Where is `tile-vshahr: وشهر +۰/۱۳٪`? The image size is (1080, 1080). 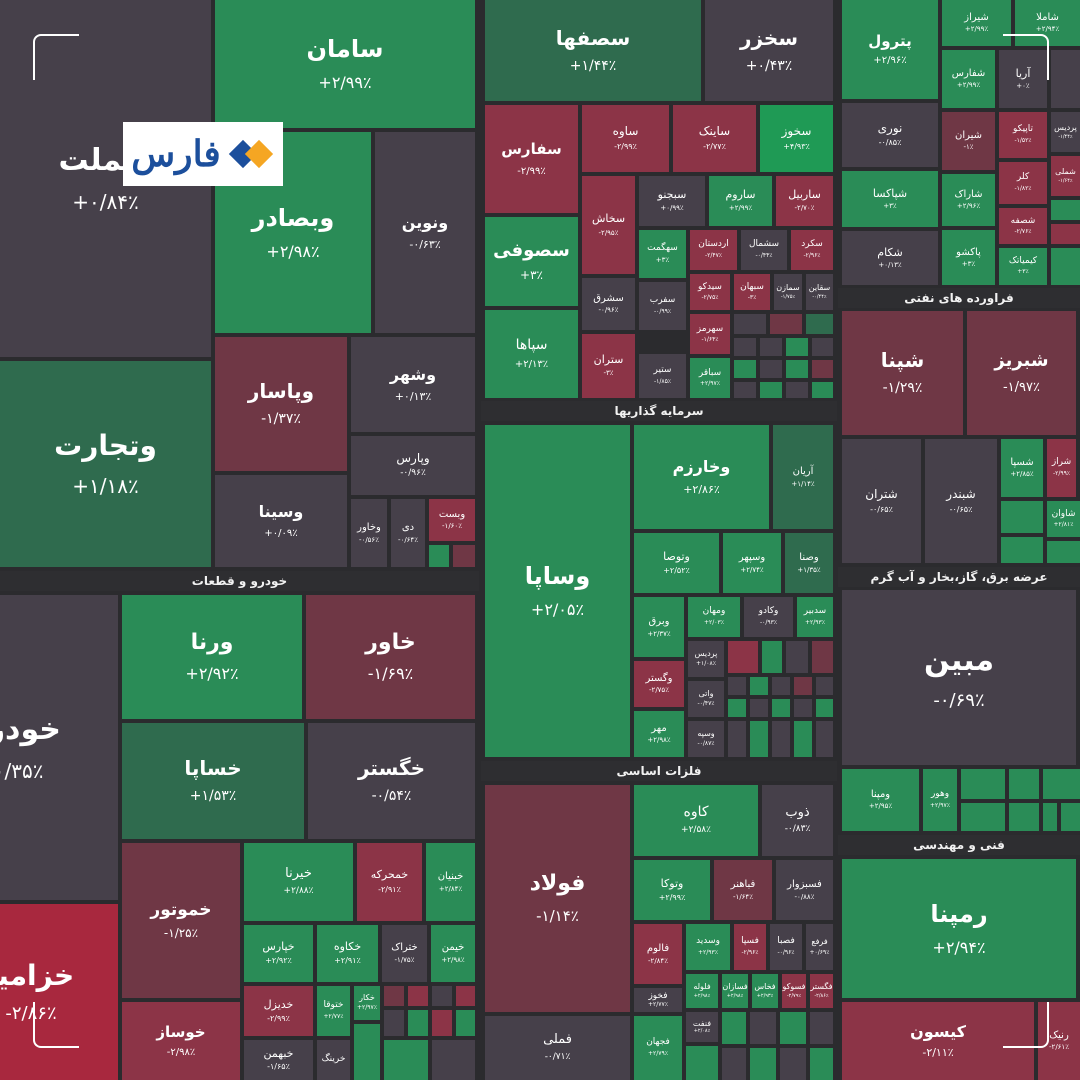 tile-vshahr: وشهر +۰/۱۳٪ is located at coordinates (413, 384).